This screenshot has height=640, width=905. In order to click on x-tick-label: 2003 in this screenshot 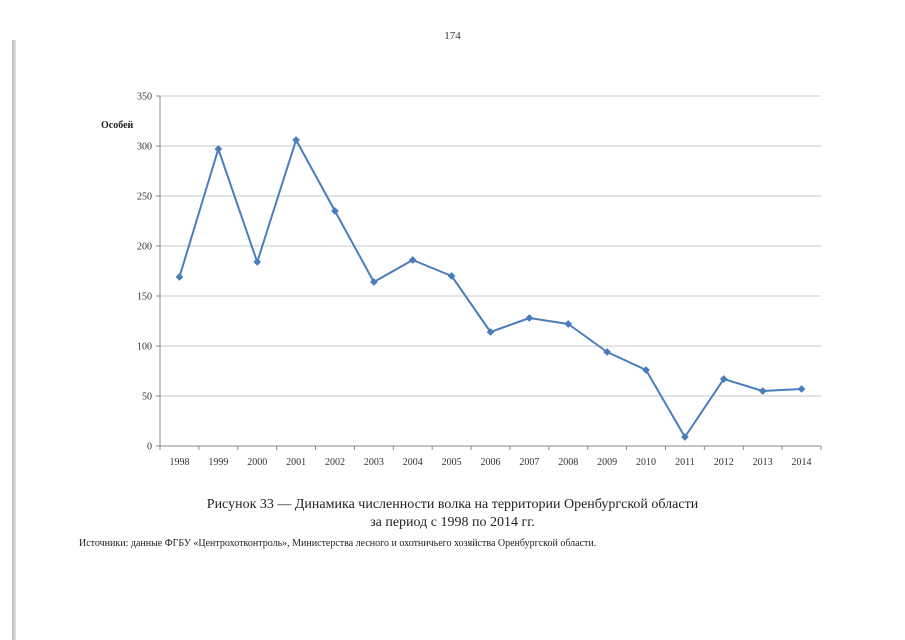, I will do `click(374, 462)`.